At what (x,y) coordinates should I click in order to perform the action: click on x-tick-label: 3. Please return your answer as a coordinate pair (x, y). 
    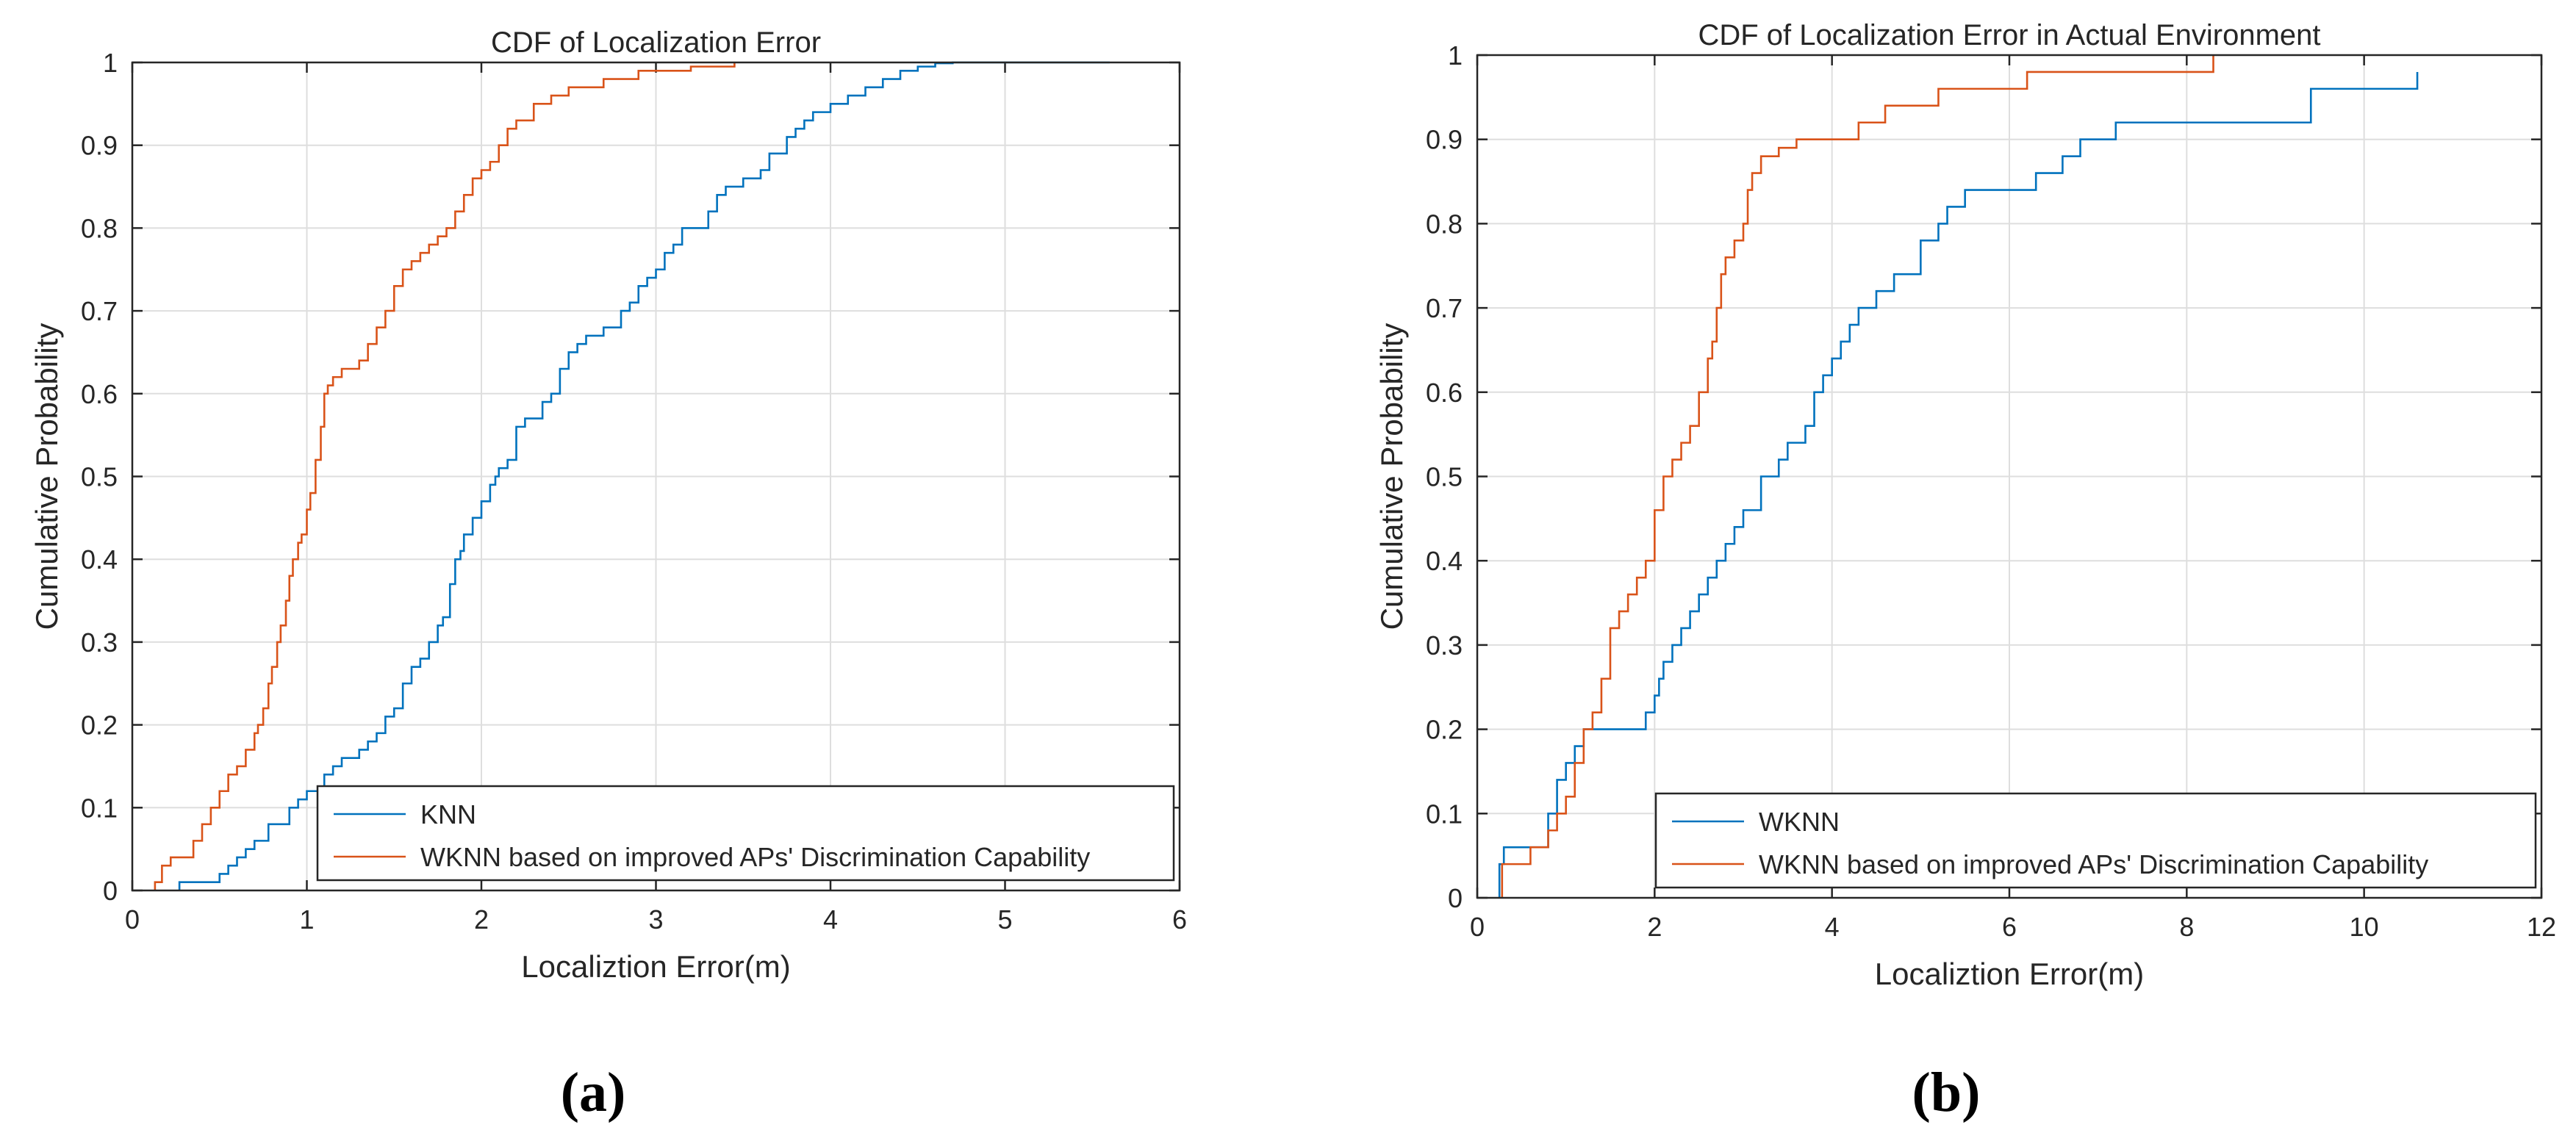
    Looking at the image, I should click on (655, 919).